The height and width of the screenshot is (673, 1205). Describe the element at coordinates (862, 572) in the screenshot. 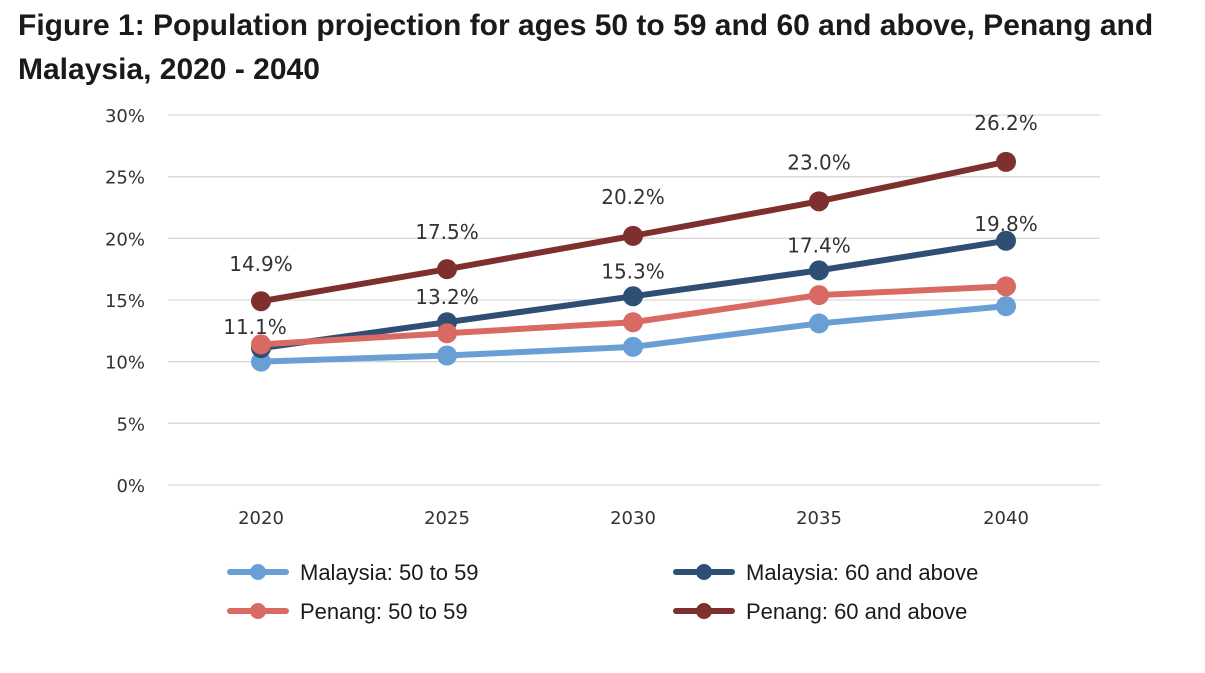

I see `legend-label: Malaysia: 60 and above` at that location.